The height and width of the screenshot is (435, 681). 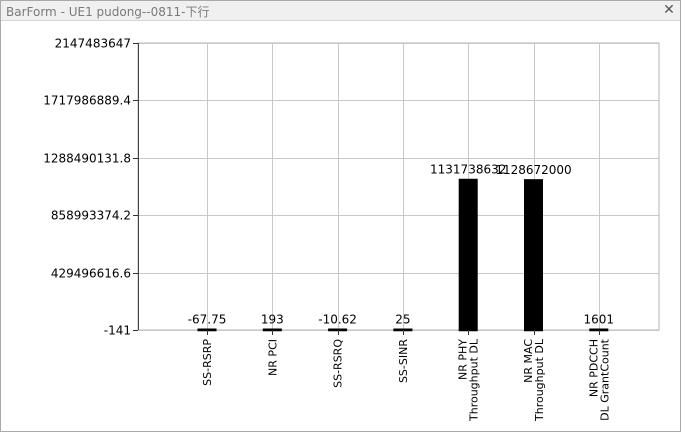 I want to click on x-tick-label-line: SS-RSRP, so click(x=207, y=362).